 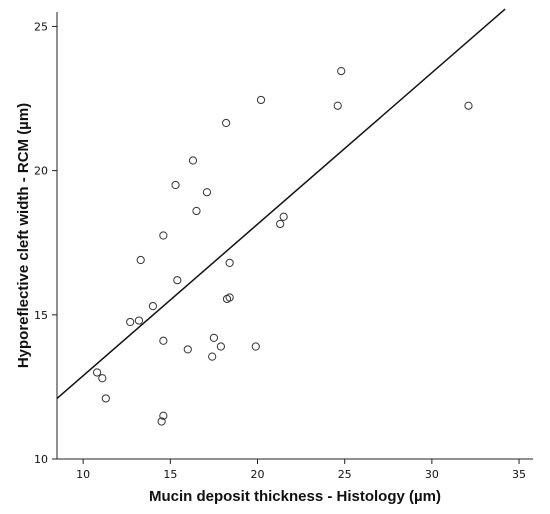 I want to click on y-tick-label: 10, so click(x=41, y=459).